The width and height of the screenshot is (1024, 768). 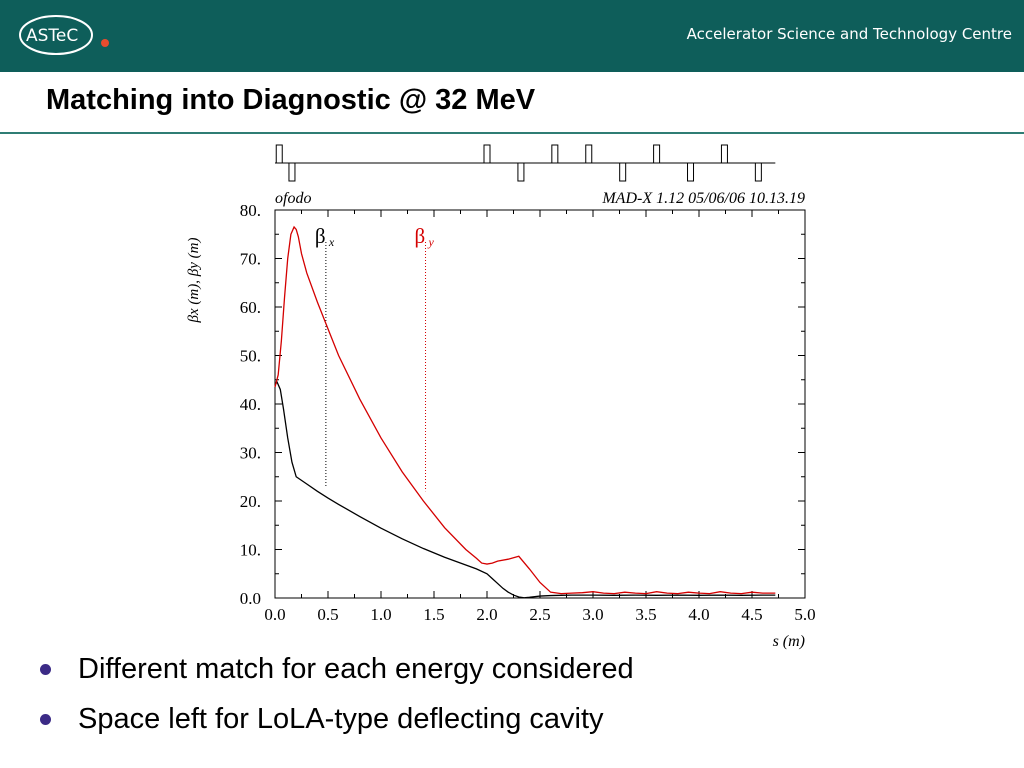 I want to click on x-axis-label: s (m), so click(x=789, y=641).